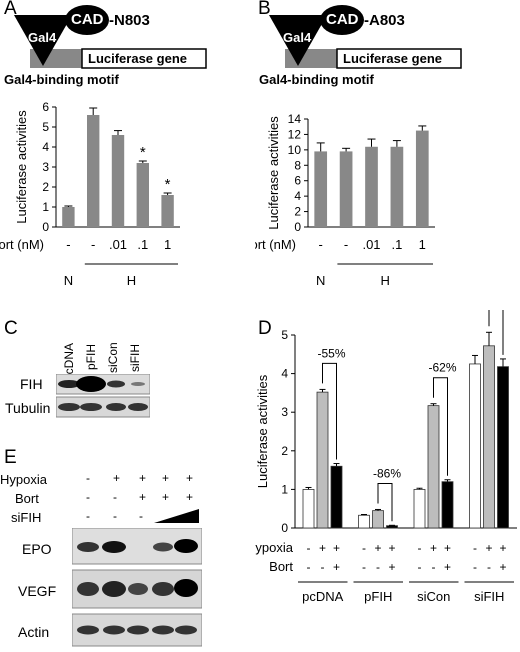  What do you see at coordinates (37, 591) in the screenshot?
I see `vegf-row-label: VEGF` at bounding box center [37, 591].